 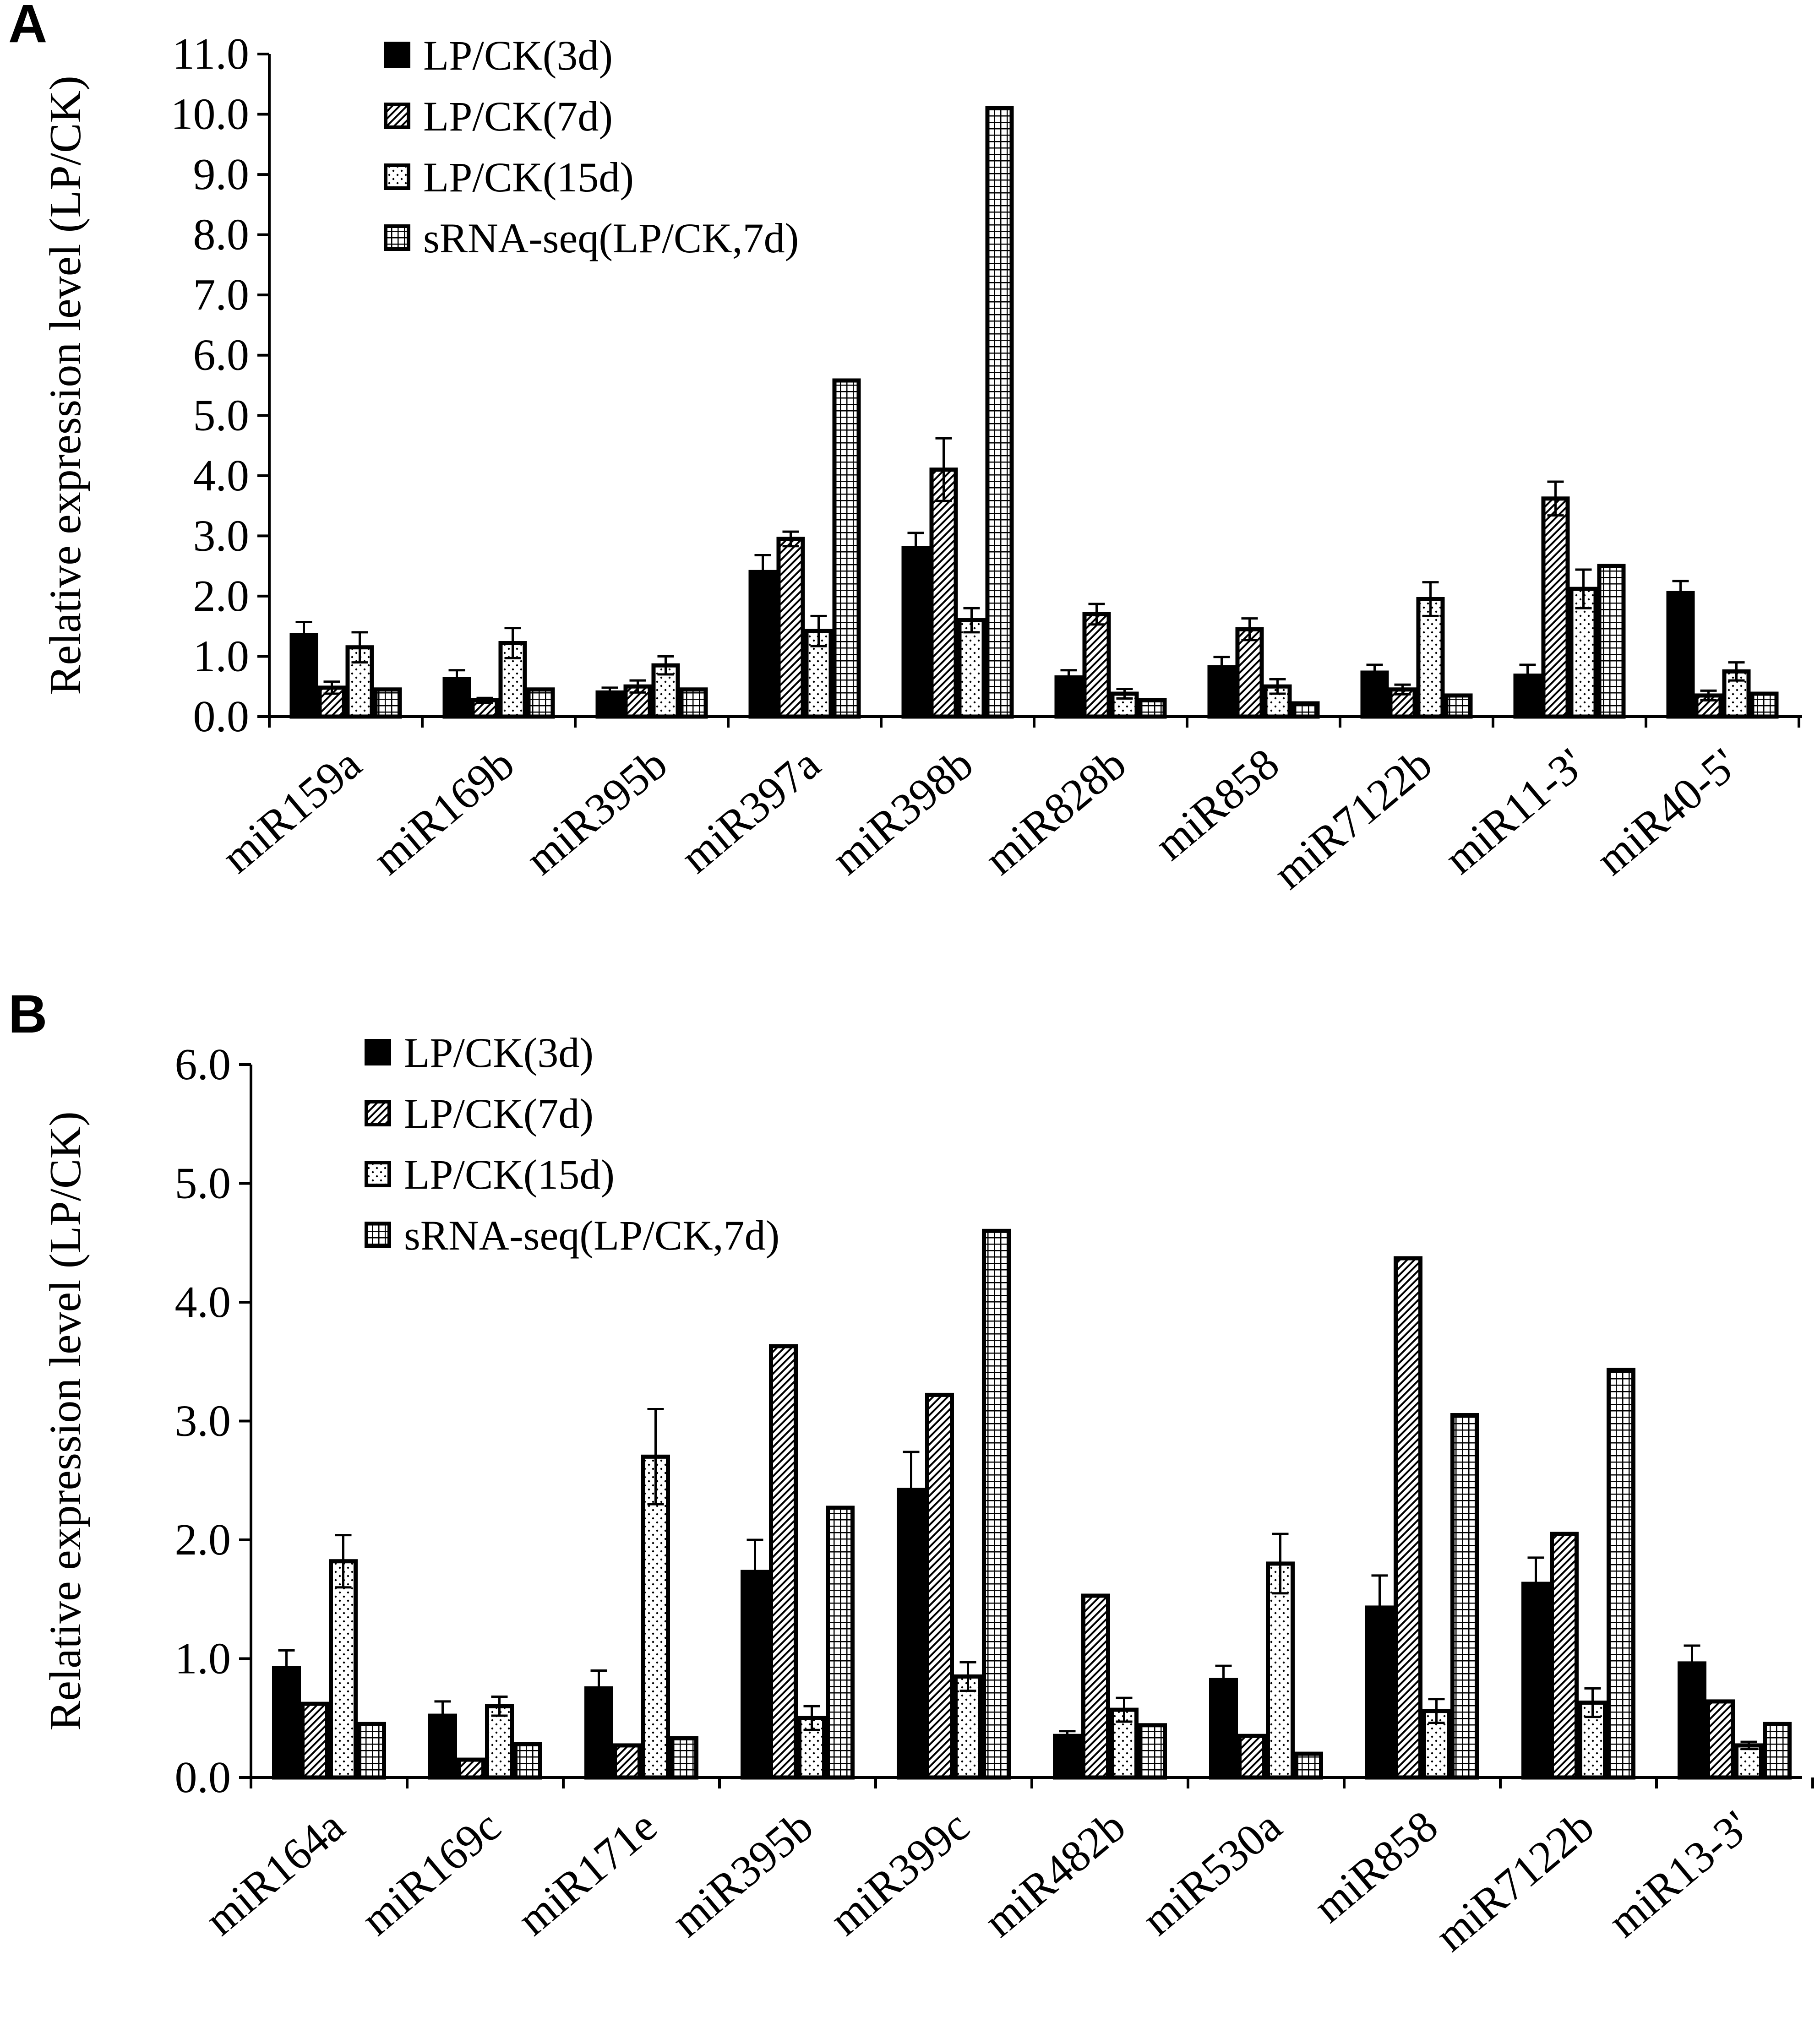 What do you see at coordinates (221, 235) in the screenshot?
I see `y-tick-label: 8.0` at bounding box center [221, 235].